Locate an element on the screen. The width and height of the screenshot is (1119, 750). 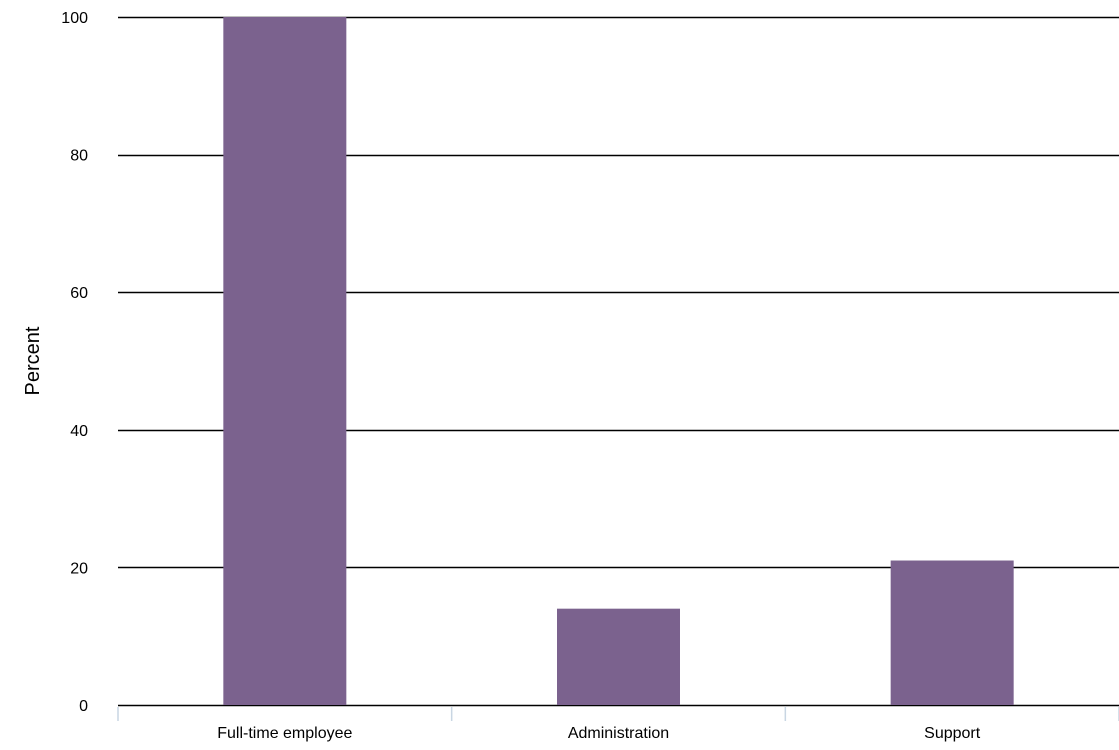
bar-support is located at coordinates (952, 632).